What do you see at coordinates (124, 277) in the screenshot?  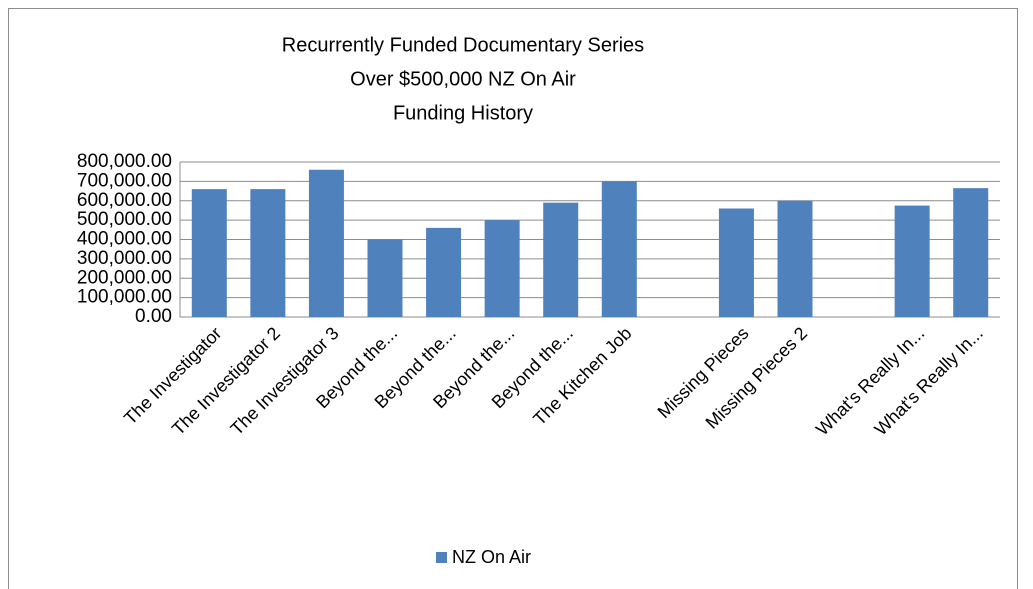 I see `y-tick-label: 200,000.00` at bounding box center [124, 277].